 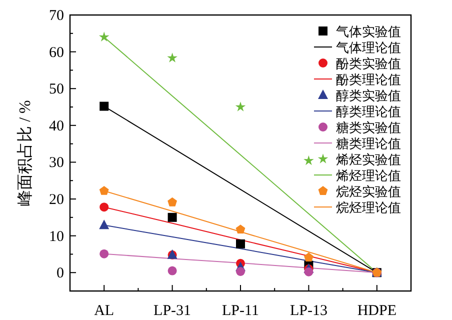 I want to click on y-tick-label: 10, so click(x=56, y=236).